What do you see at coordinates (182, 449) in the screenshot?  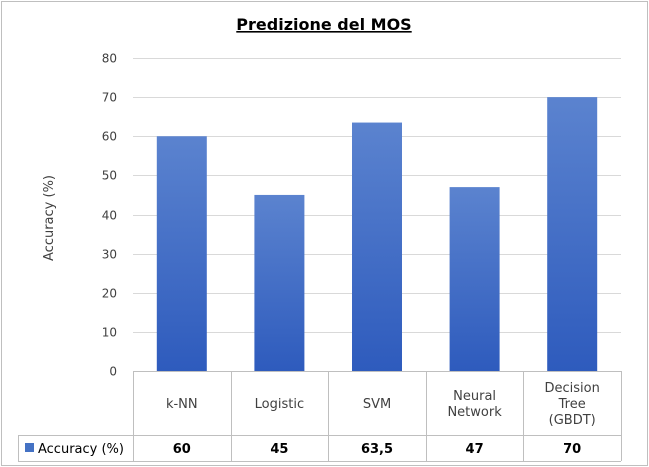 I see `data-label: 60` at bounding box center [182, 449].